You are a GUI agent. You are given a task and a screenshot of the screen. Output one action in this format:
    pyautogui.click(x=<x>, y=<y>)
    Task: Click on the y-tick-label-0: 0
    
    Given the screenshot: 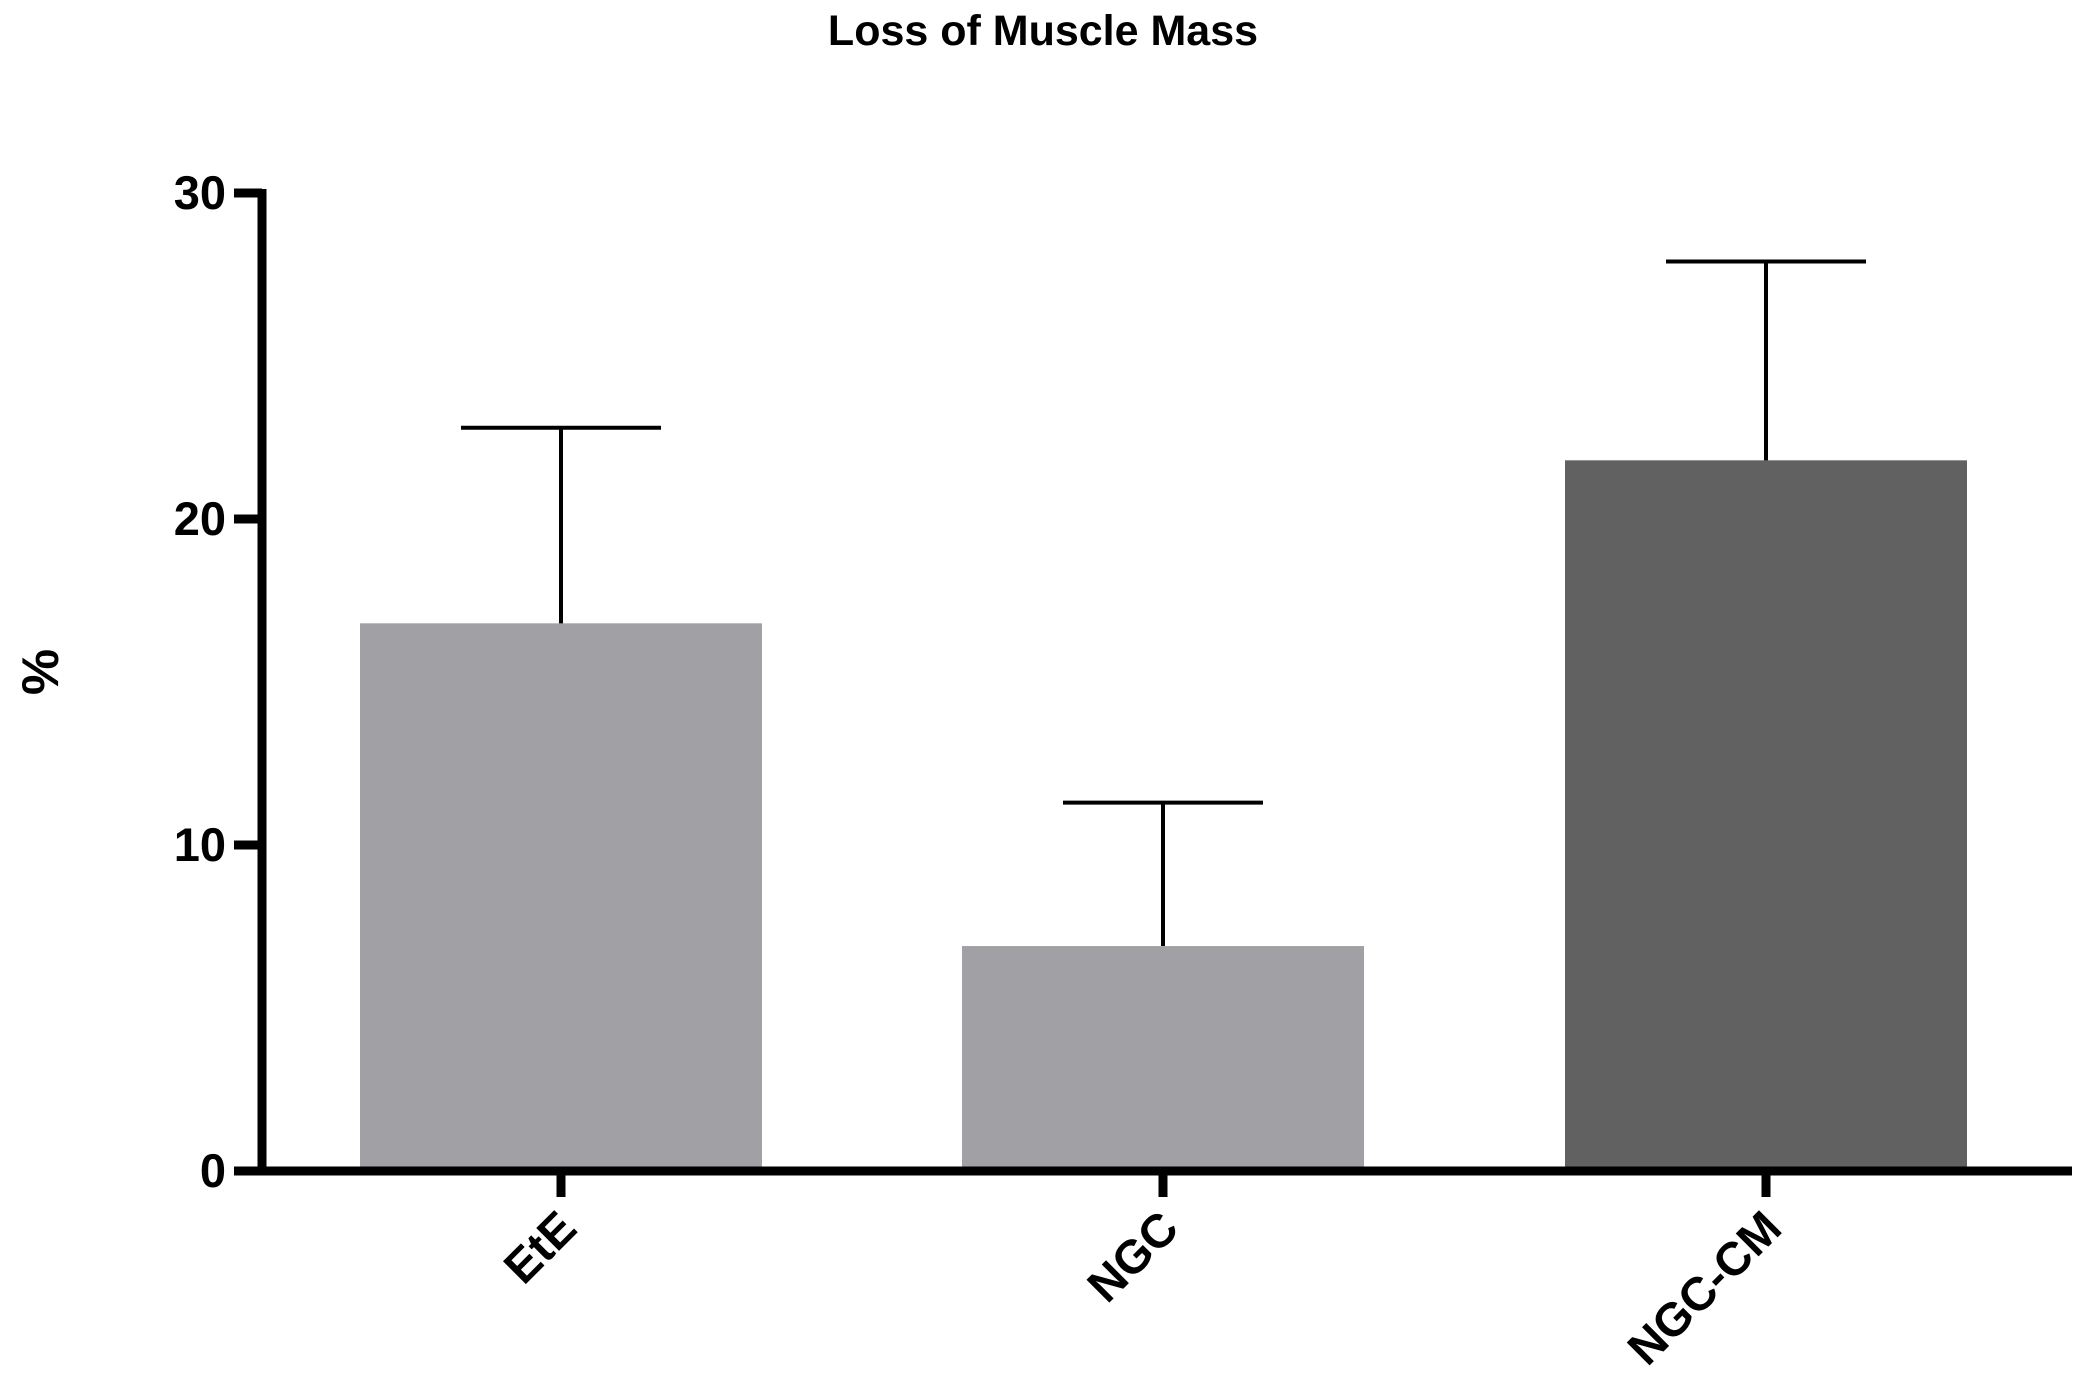 What is the action you would take?
    pyautogui.click(x=213, y=1170)
    